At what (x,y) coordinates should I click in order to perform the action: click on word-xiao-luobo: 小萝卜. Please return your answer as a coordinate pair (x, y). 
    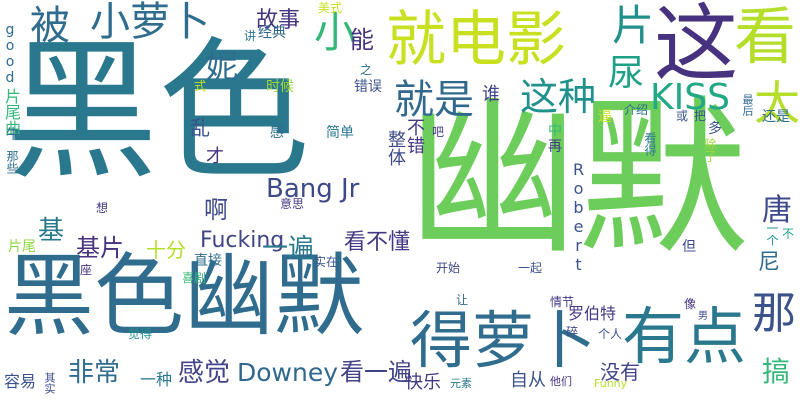
    Looking at the image, I should click on (150, 22).